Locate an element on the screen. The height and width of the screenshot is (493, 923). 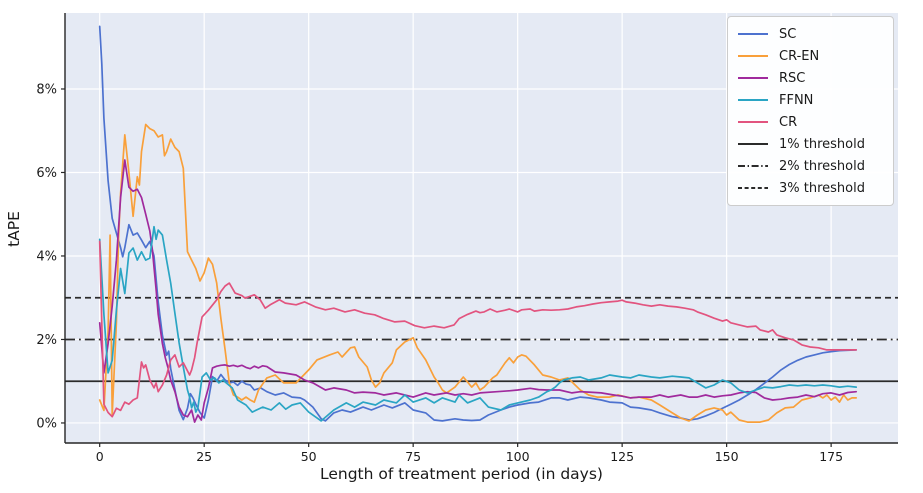
legend-item-3-threshold: 3% threshold is located at coordinates (811, 188).